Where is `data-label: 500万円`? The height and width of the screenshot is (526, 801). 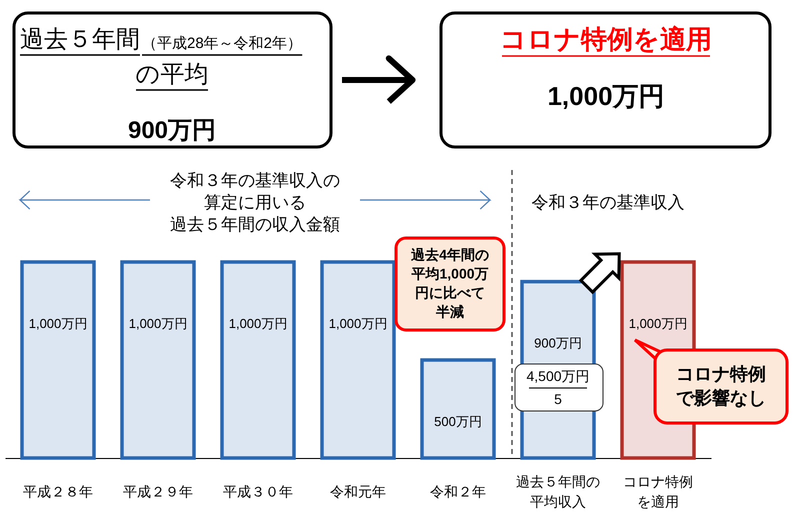
data-label: 500万円 is located at coordinates (458, 421).